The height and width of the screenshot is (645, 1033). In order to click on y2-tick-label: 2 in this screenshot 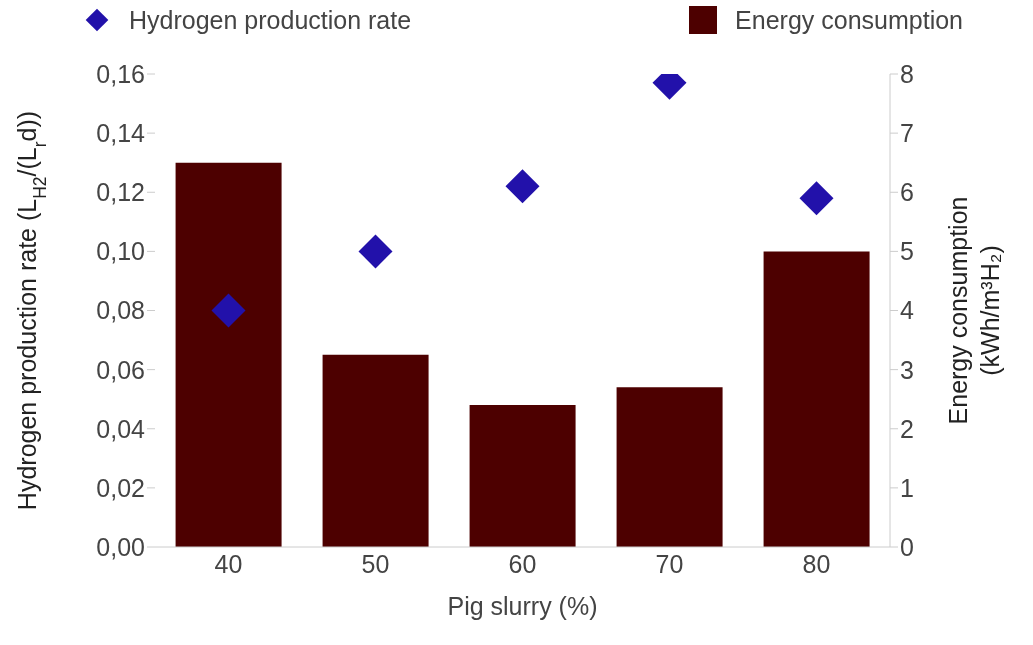, I will do `click(907, 428)`.